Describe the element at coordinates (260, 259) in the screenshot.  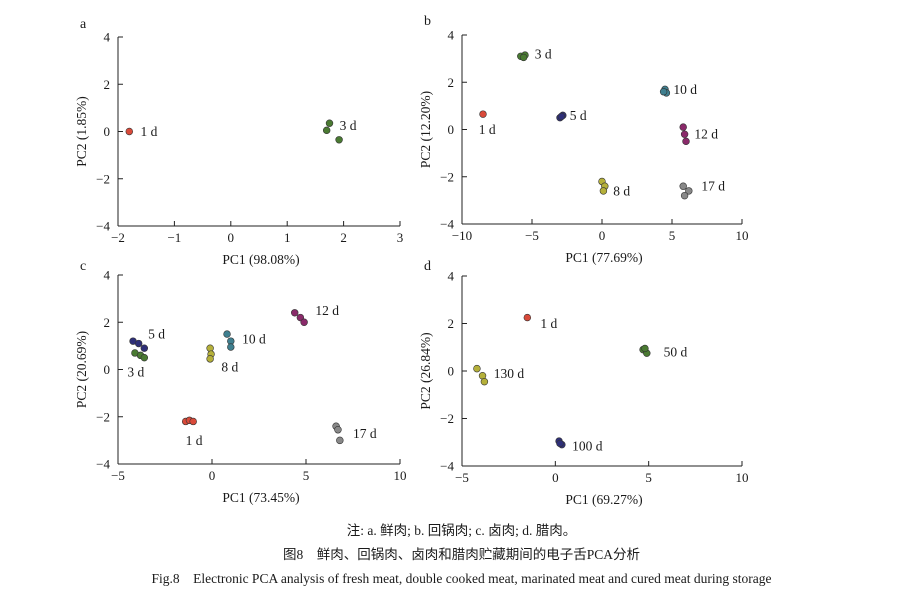
I see `x-axis-title: PC1 (98.08%)` at that location.